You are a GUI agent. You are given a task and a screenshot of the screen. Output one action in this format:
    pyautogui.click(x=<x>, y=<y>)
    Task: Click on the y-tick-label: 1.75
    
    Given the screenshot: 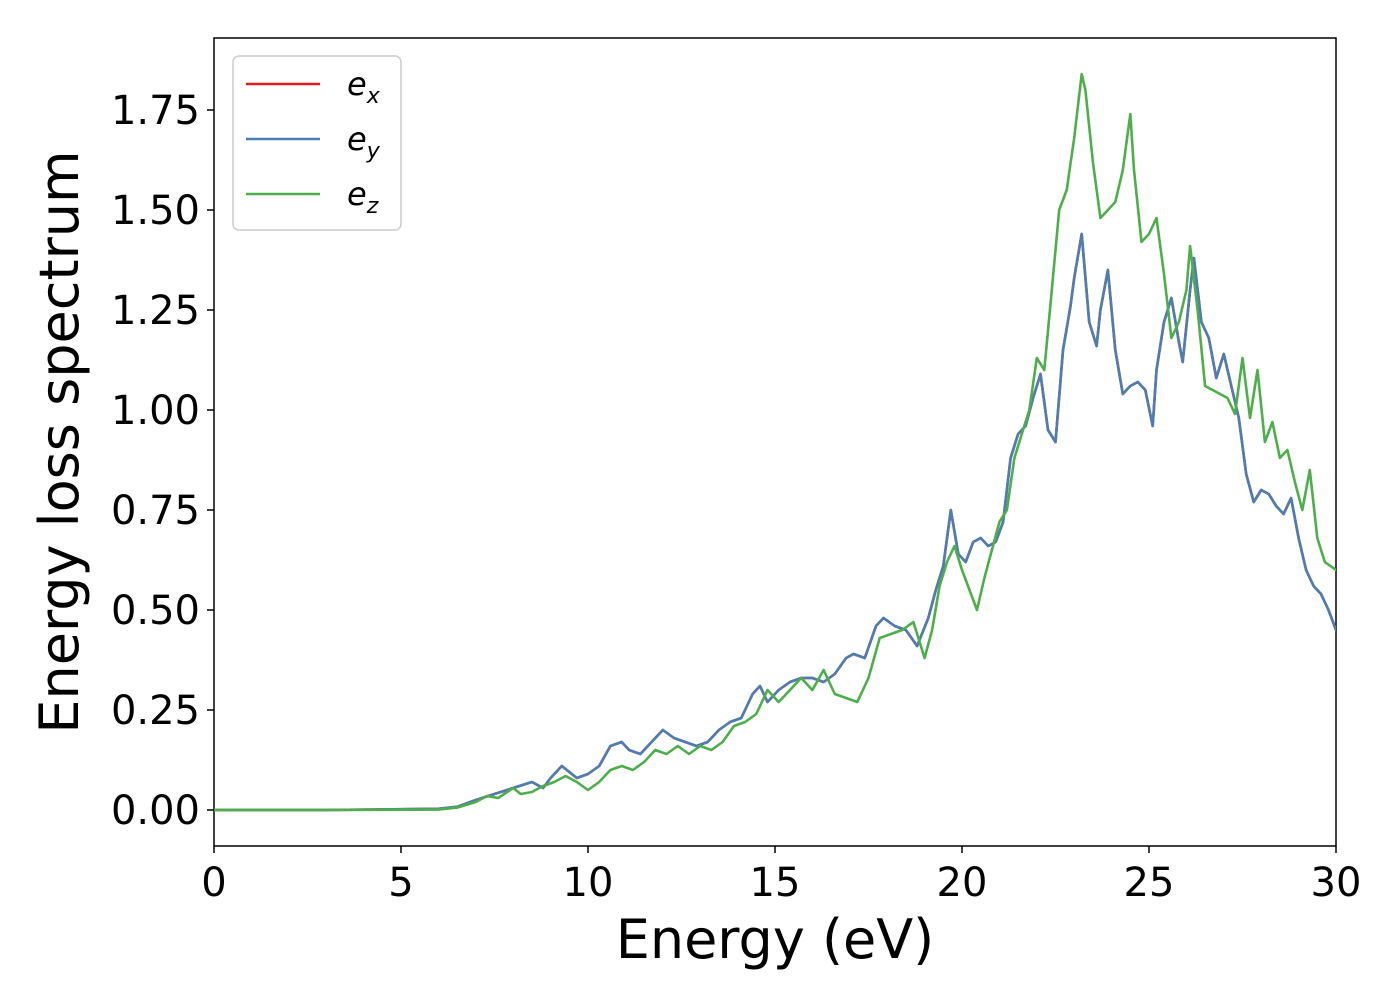 What is the action you would take?
    pyautogui.click(x=155, y=111)
    